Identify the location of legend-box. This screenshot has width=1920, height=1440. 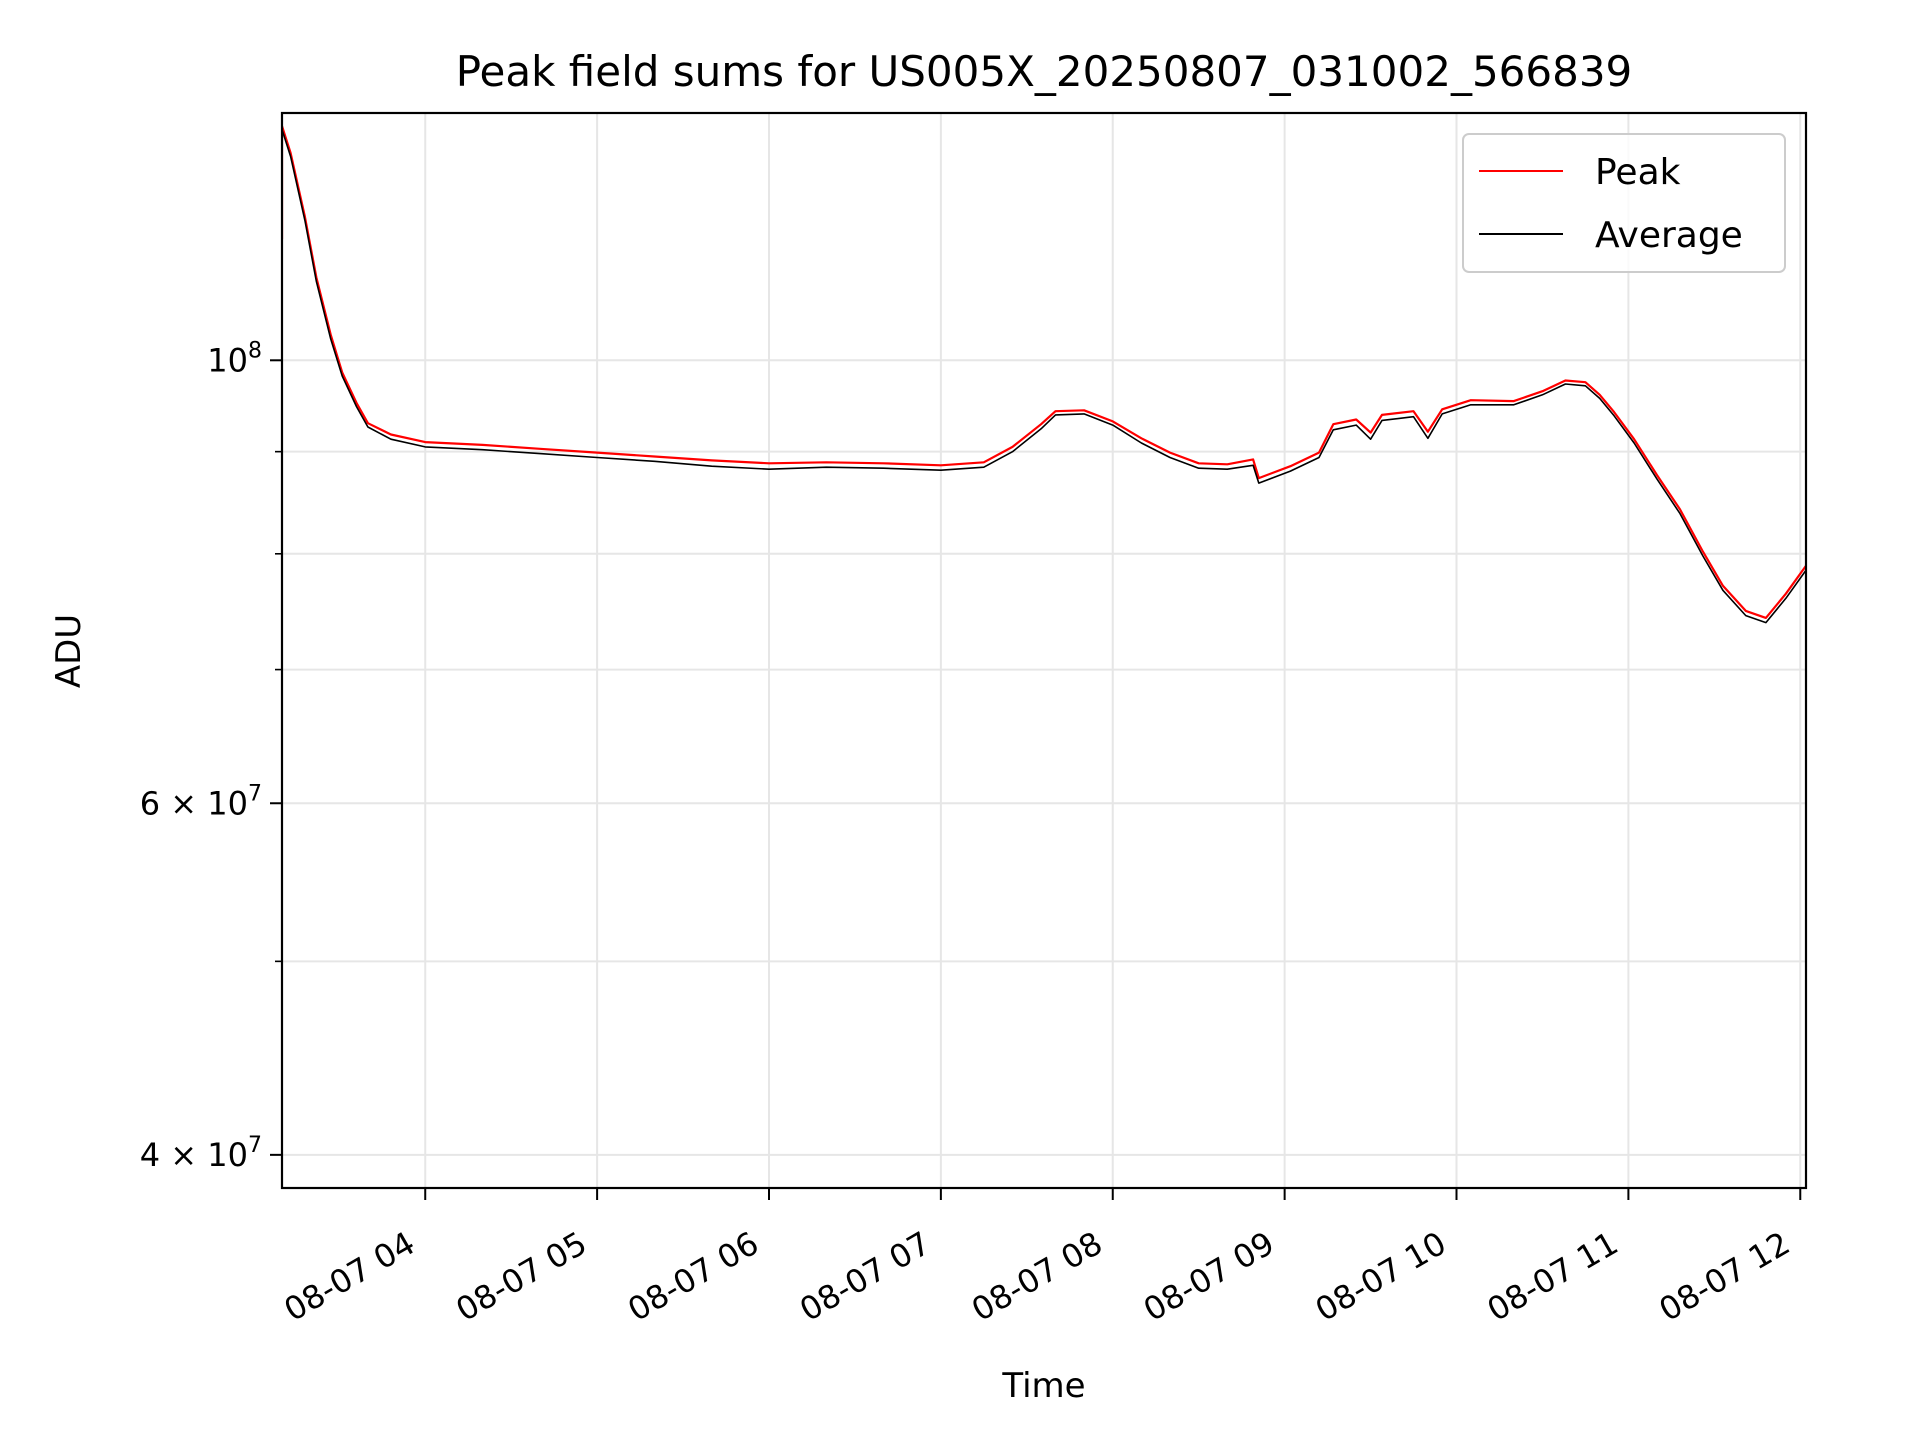
(1624, 203).